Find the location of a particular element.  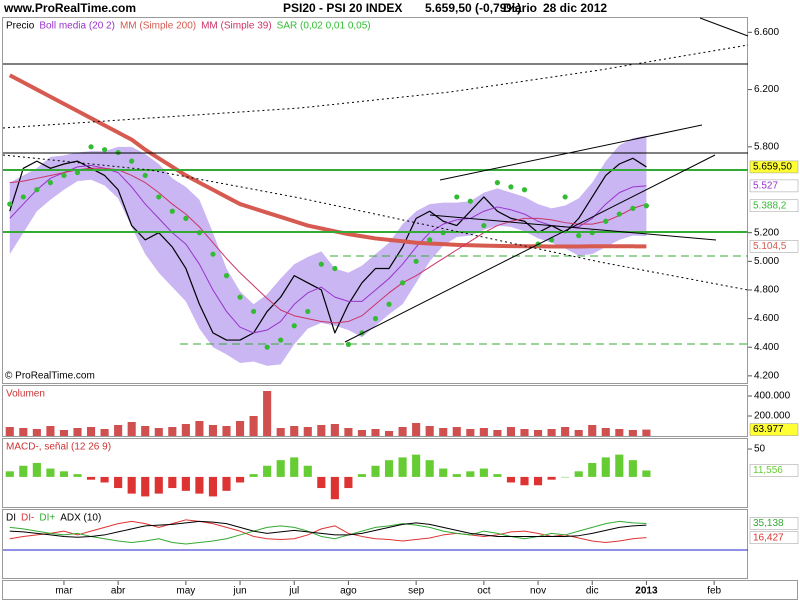

x-tick-label: mar is located at coordinates (64, 591).